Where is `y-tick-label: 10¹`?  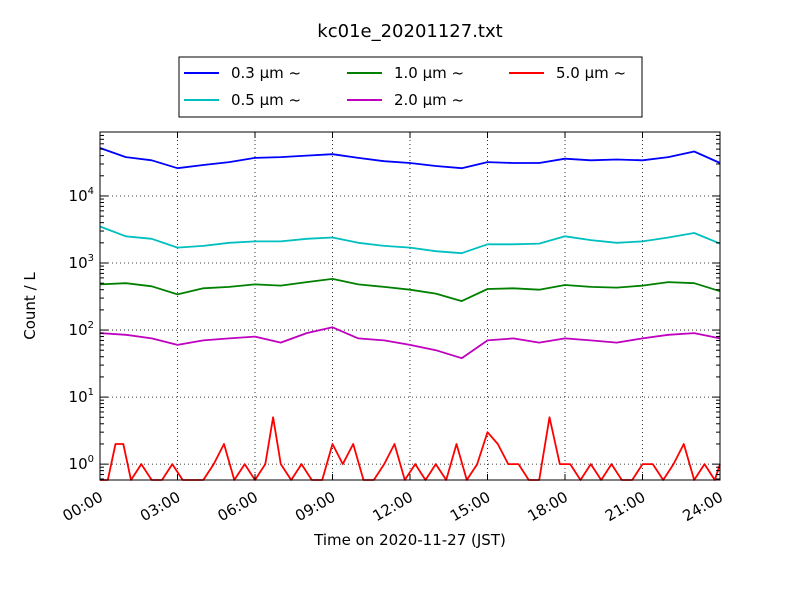
y-tick-label: 10¹ is located at coordinates (81, 396).